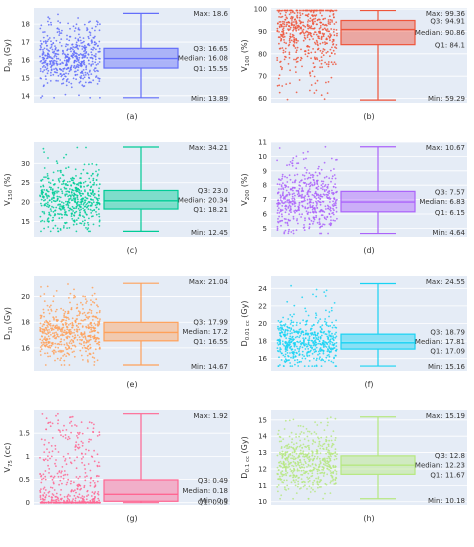  I want to click on stat-min-label: Min: 0.0, so click(214, 501).